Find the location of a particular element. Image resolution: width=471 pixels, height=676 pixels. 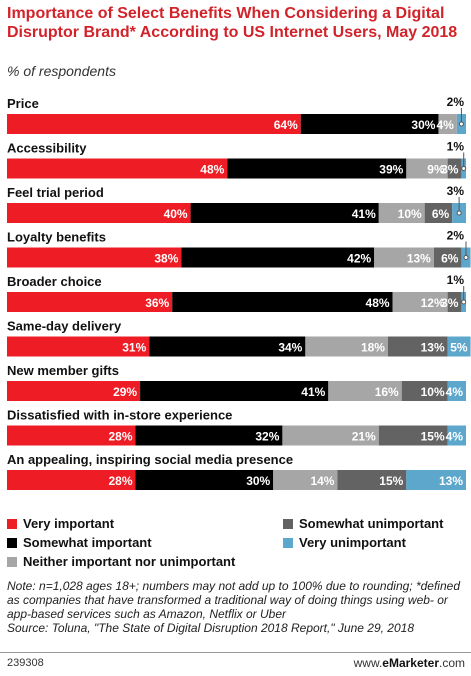

value-label-loyalty-benefits-somewhat-unimportant: 6% is located at coordinates (450, 259).